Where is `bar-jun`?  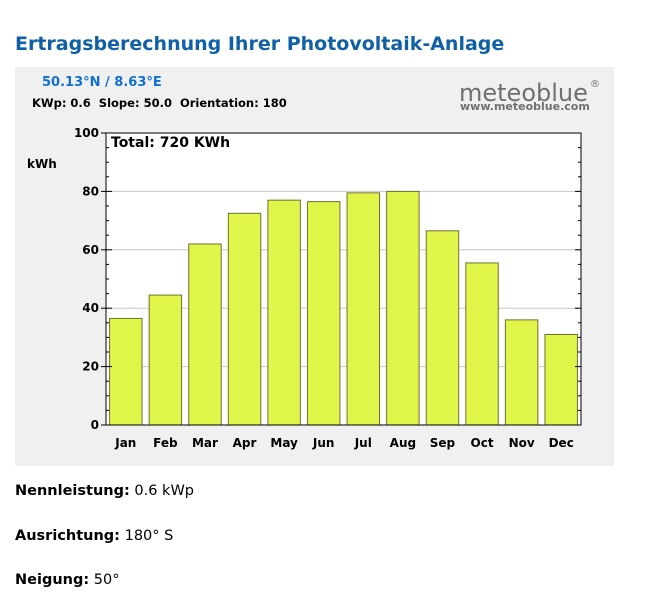 bar-jun is located at coordinates (323, 313).